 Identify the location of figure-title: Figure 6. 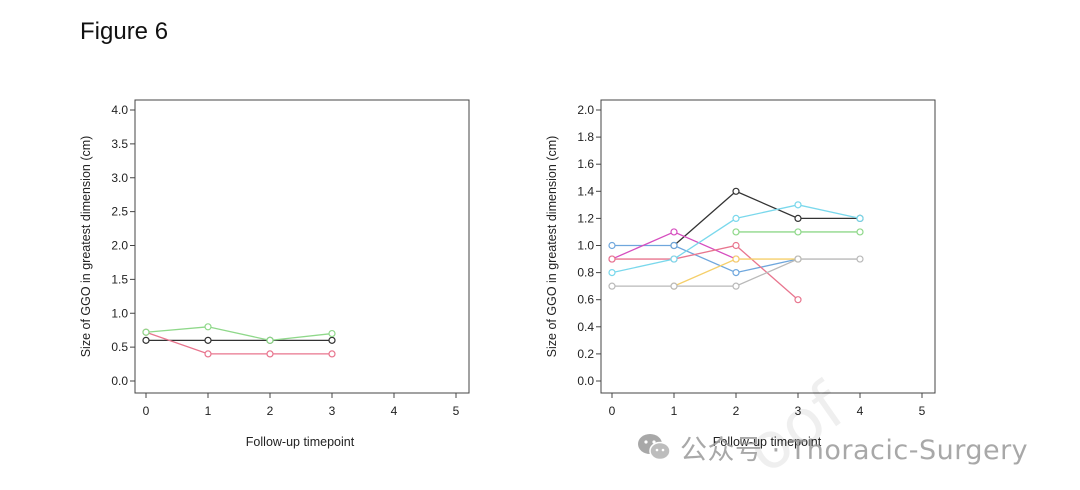
(124, 31).